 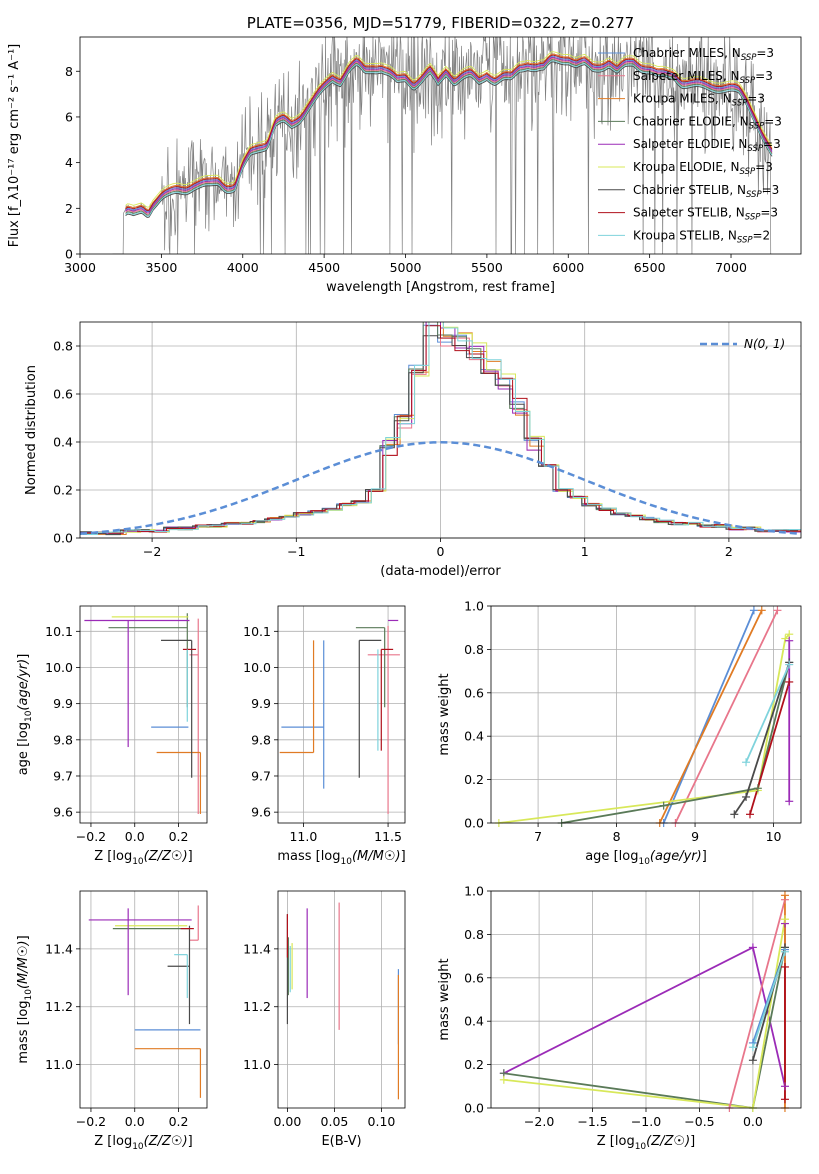 I want to click on legend-label: Chabrier ELODIE, NSSP=3, so click(x=707, y=122).